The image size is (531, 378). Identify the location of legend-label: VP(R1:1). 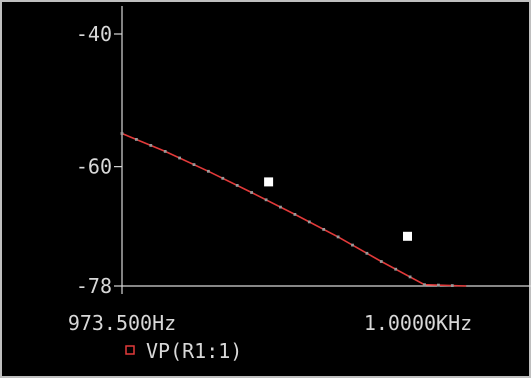
(194, 351).